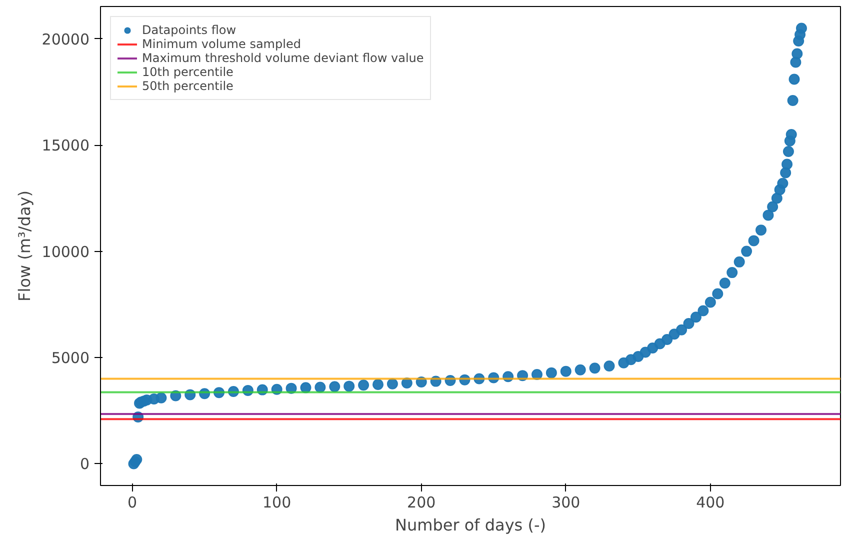  What do you see at coordinates (85, 464) in the screenshot?
I see `y-tick-label: 0` at bounding box center [85, 464].